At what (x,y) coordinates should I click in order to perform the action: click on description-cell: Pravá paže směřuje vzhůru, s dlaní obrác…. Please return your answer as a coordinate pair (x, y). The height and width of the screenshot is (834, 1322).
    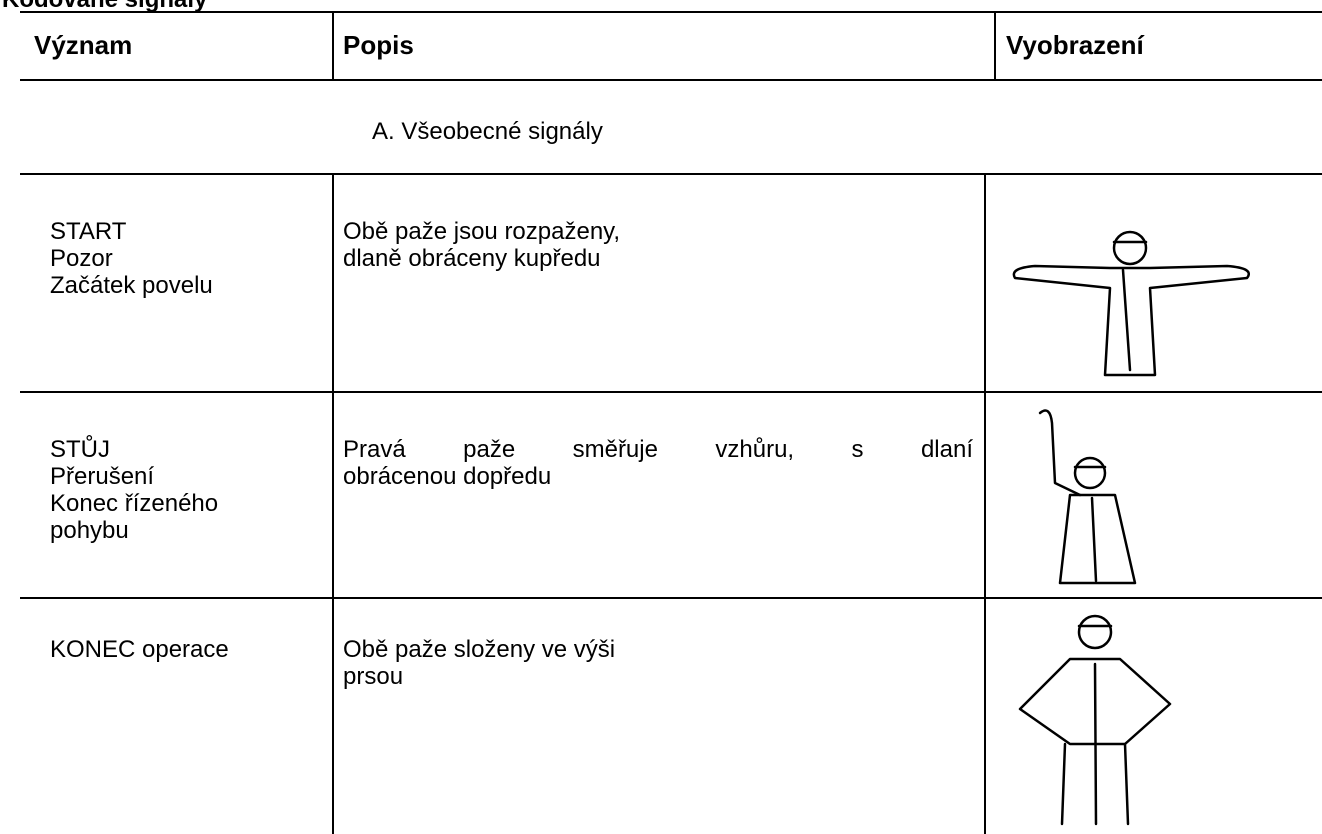
    Looking at the image, I should click on (658, 463).